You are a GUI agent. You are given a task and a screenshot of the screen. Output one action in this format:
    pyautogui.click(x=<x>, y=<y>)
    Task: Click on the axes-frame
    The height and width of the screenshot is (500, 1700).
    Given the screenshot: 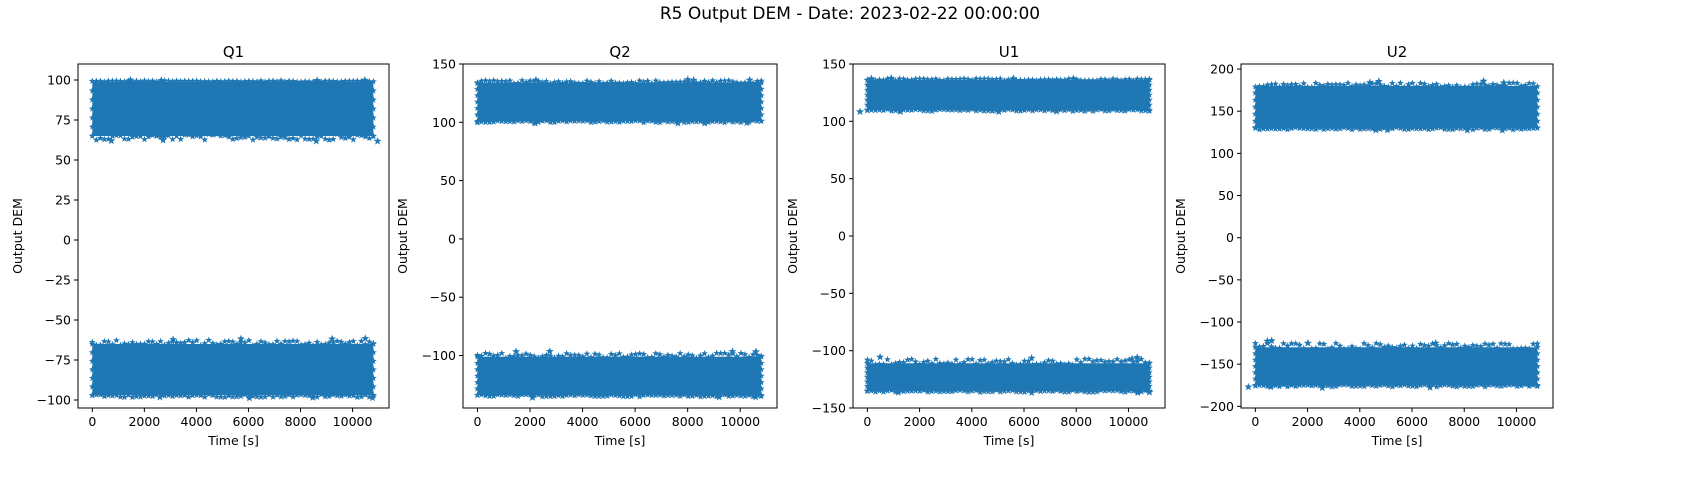 What is the action you would take?
    pyautogui.click(x=233, y=236)
    